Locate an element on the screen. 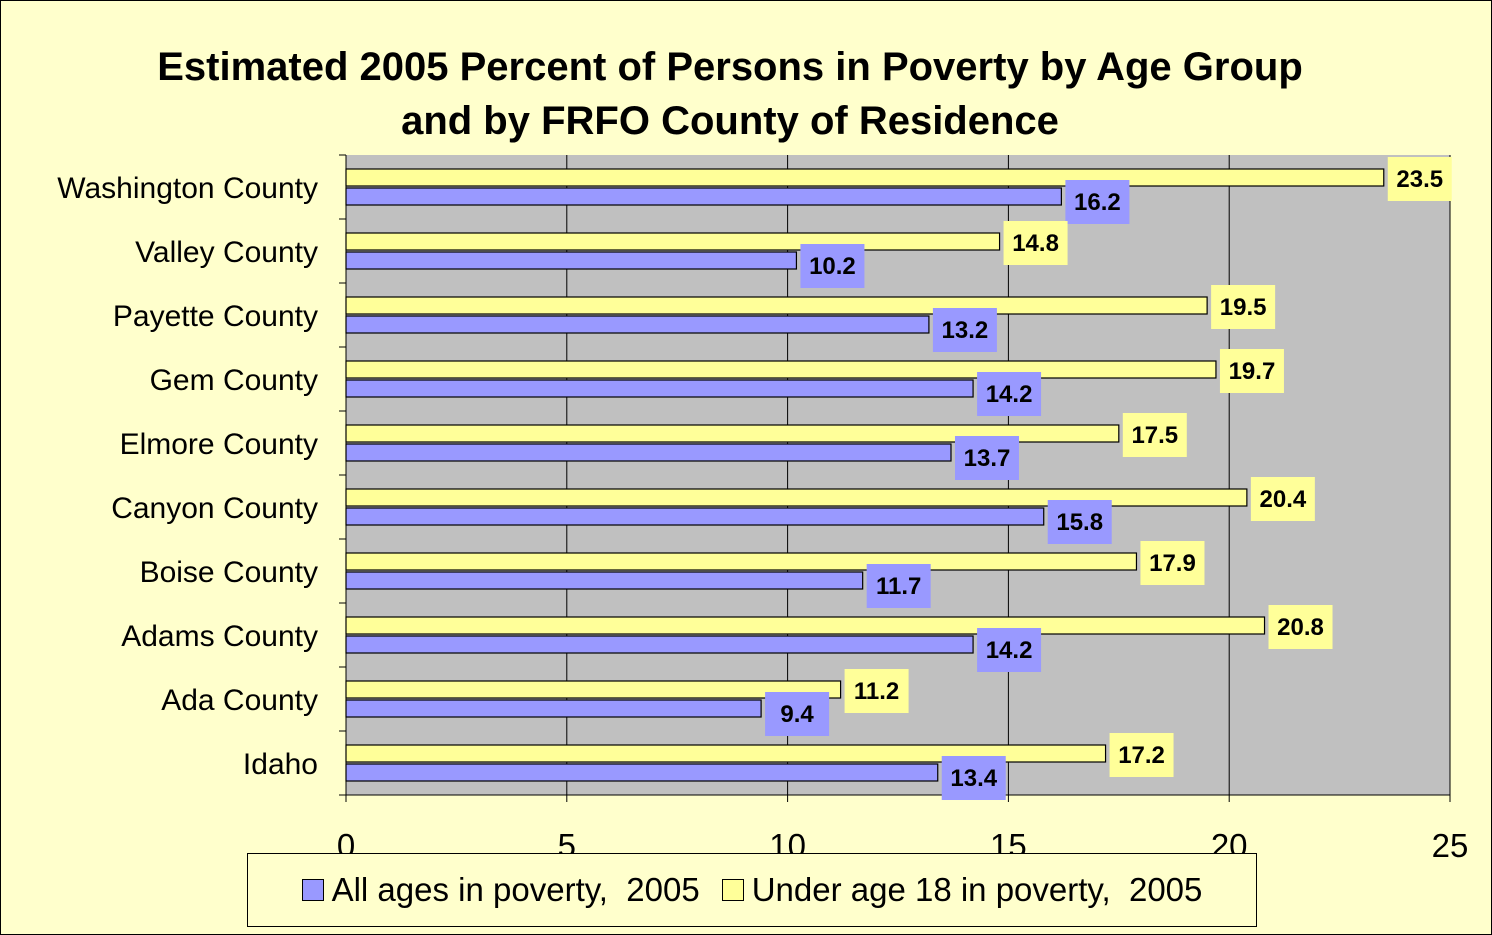  data-label-under-18: 19.5 is located at coordinates (1243, 307).